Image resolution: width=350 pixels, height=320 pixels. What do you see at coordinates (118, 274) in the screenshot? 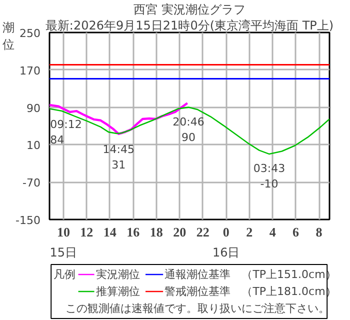
I see `legend-label: 実況潮位` at bounding box center [118, 274].